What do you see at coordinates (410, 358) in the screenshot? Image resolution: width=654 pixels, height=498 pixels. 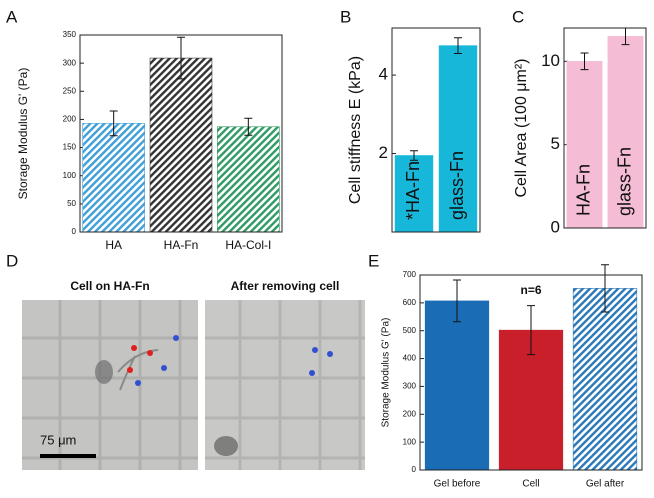 I see `y-tick-label: 400` at bounding box center [410, 358].